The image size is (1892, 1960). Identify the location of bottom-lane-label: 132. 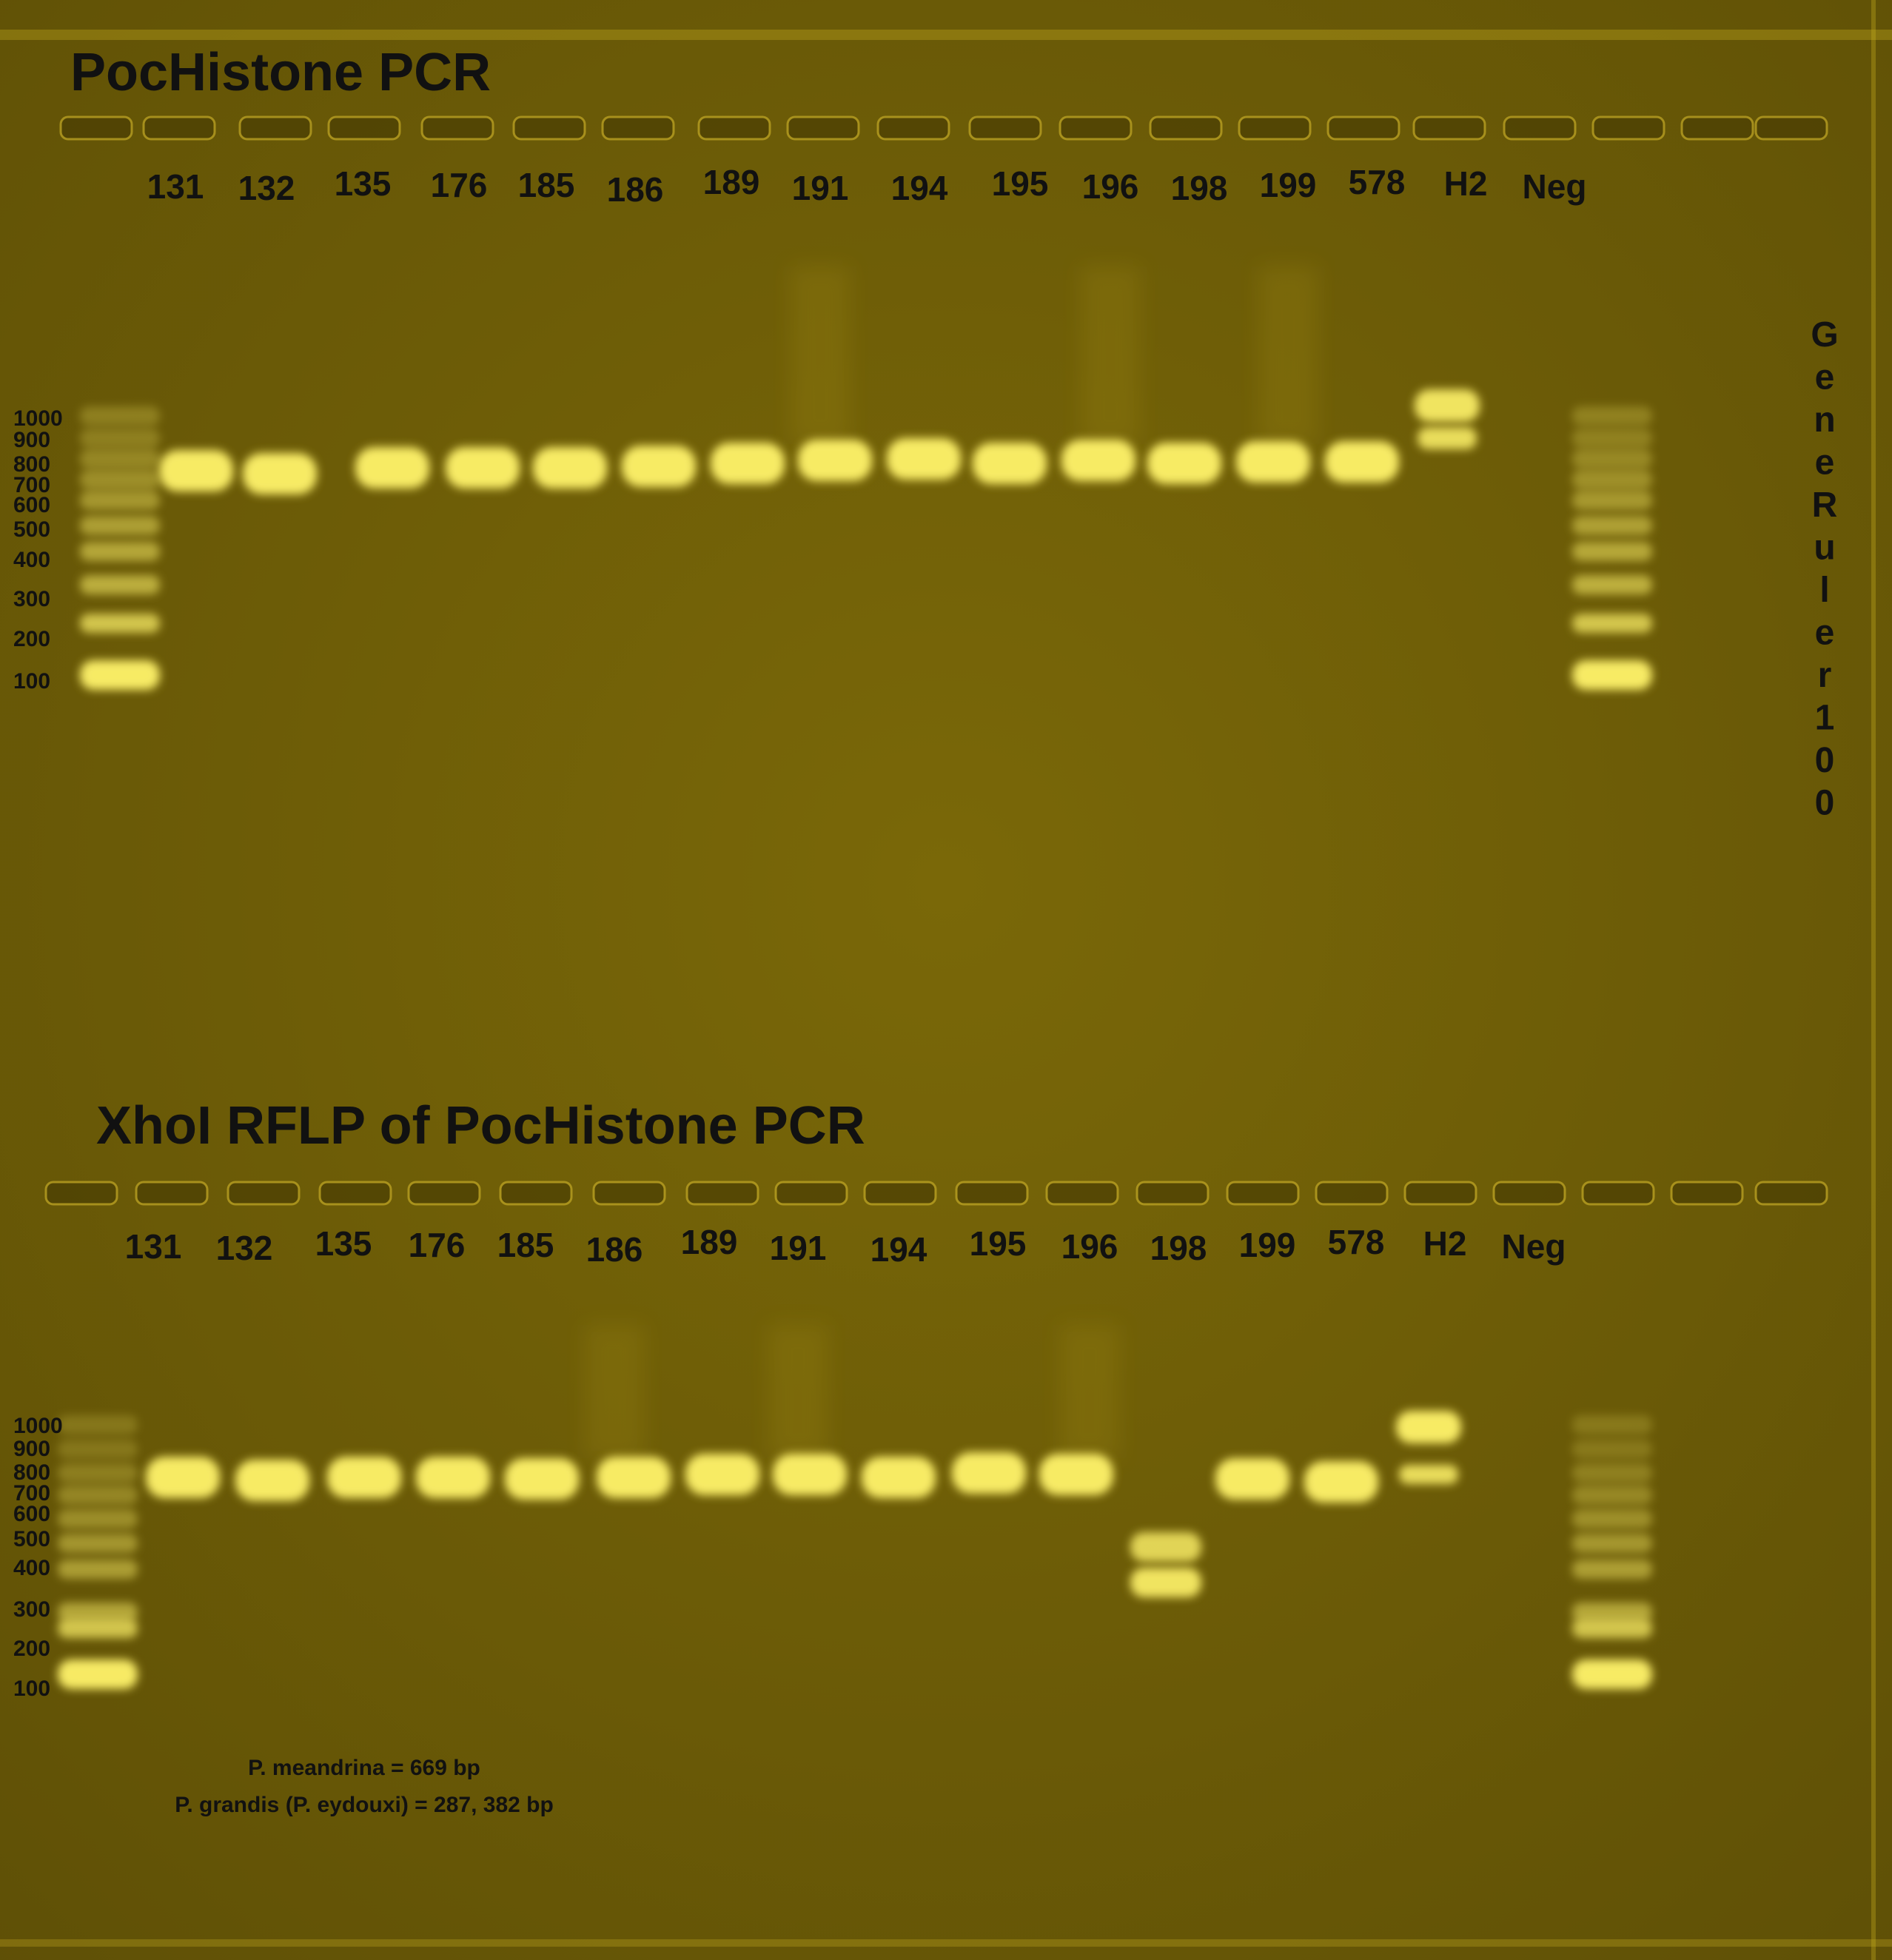
(244, 1248).